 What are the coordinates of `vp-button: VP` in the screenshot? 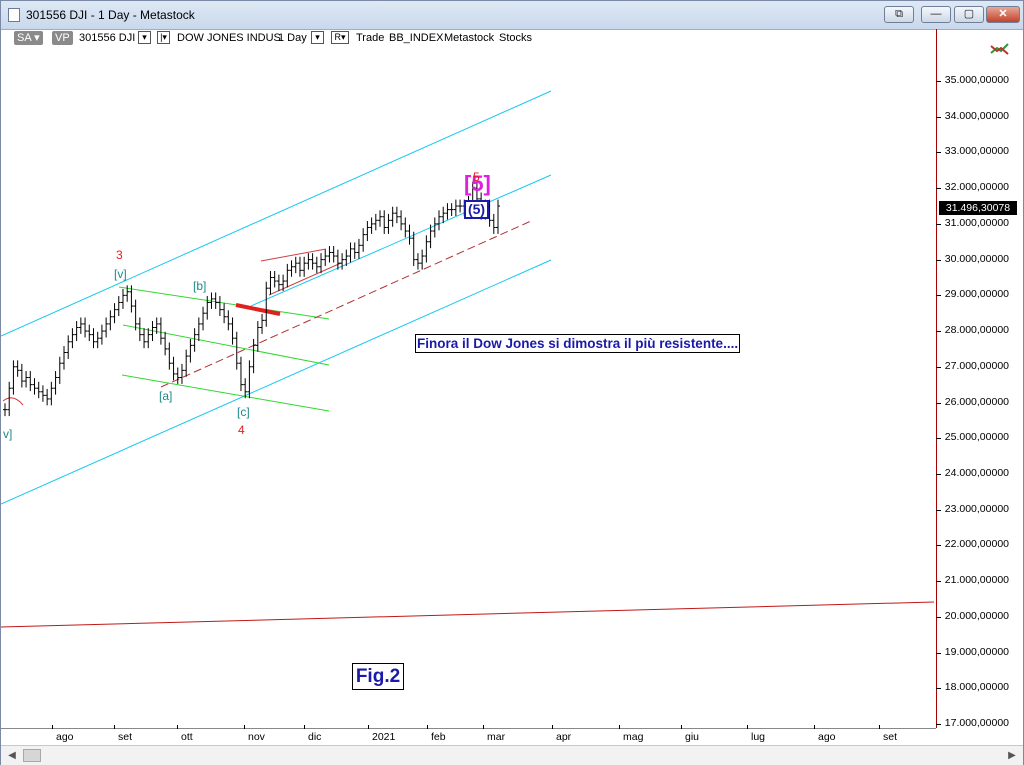 It's located at (62, 38).